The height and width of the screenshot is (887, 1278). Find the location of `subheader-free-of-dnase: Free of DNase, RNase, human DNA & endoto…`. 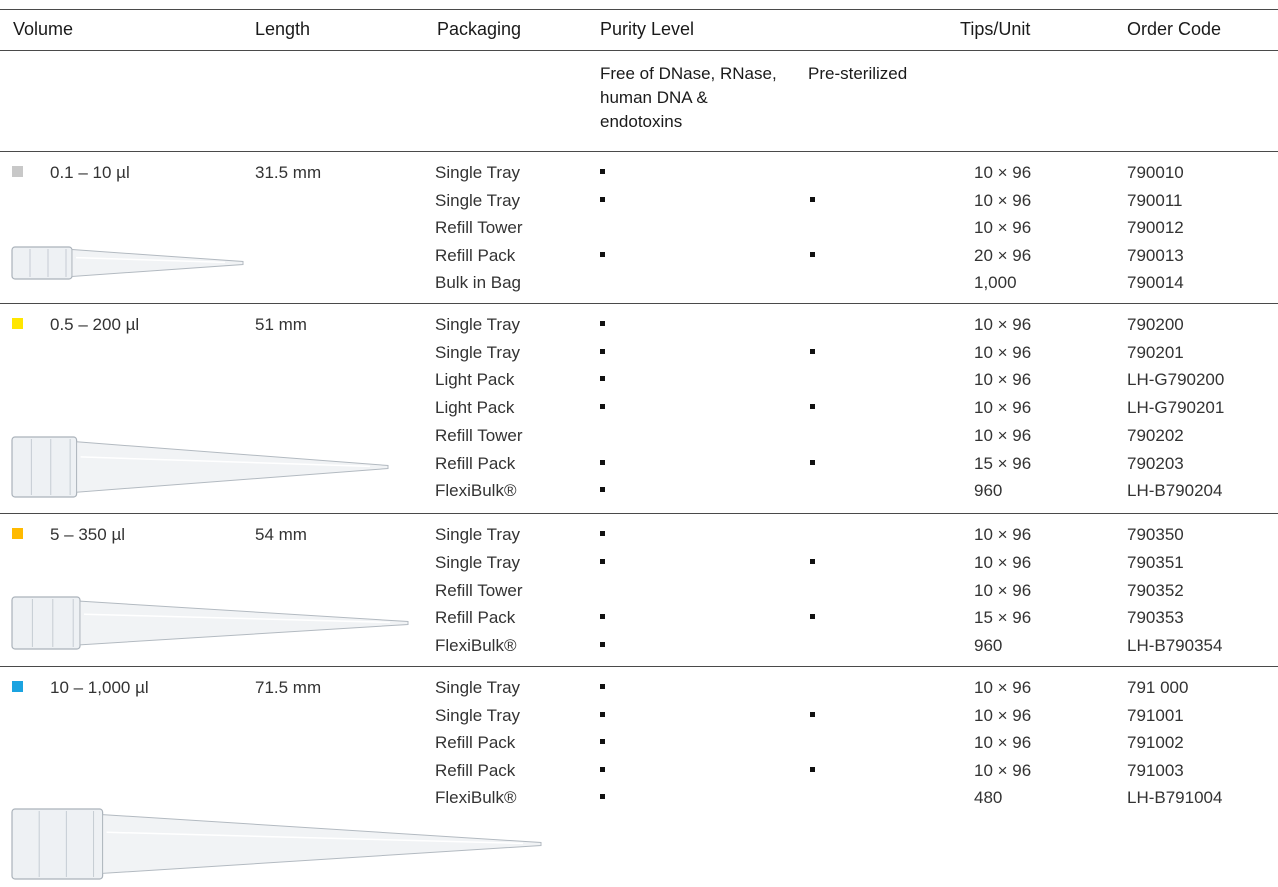

subheader-free-of-dnase: Free of DNase, RNase, human DNA & endoto… is located at coordinates (688, 97).